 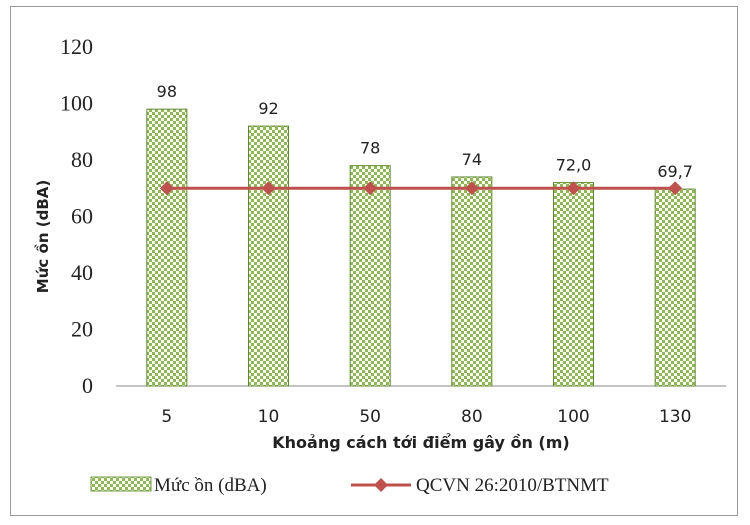 I want to click on legend-bar-label: Mức ồn (dBA), so click(x=210, y=485).